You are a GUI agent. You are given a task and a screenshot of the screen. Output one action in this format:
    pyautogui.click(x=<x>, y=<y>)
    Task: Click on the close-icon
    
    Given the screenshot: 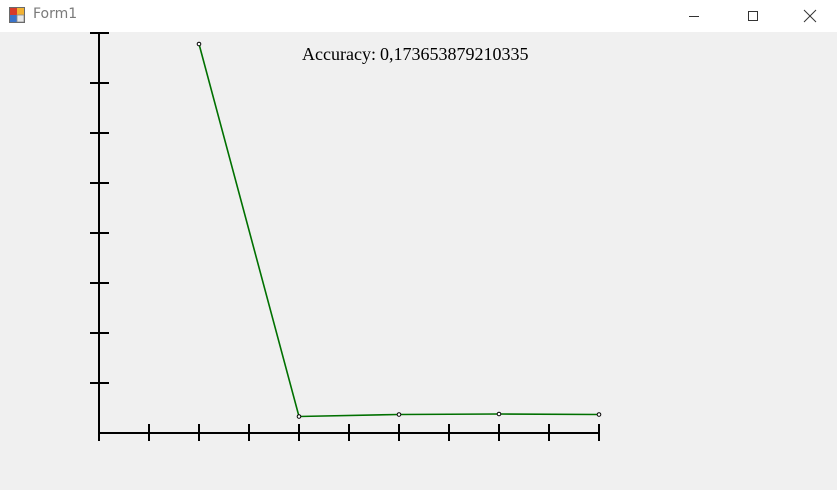 What is the action you would take?
    pyautogui.click(x=809, y=16)
    